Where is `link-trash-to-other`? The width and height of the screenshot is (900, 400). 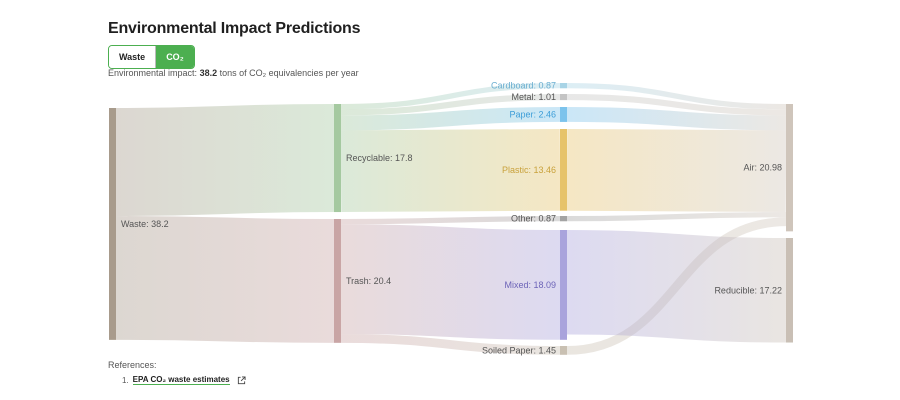
link-trash-to-other is located at coordinates (450, 220).